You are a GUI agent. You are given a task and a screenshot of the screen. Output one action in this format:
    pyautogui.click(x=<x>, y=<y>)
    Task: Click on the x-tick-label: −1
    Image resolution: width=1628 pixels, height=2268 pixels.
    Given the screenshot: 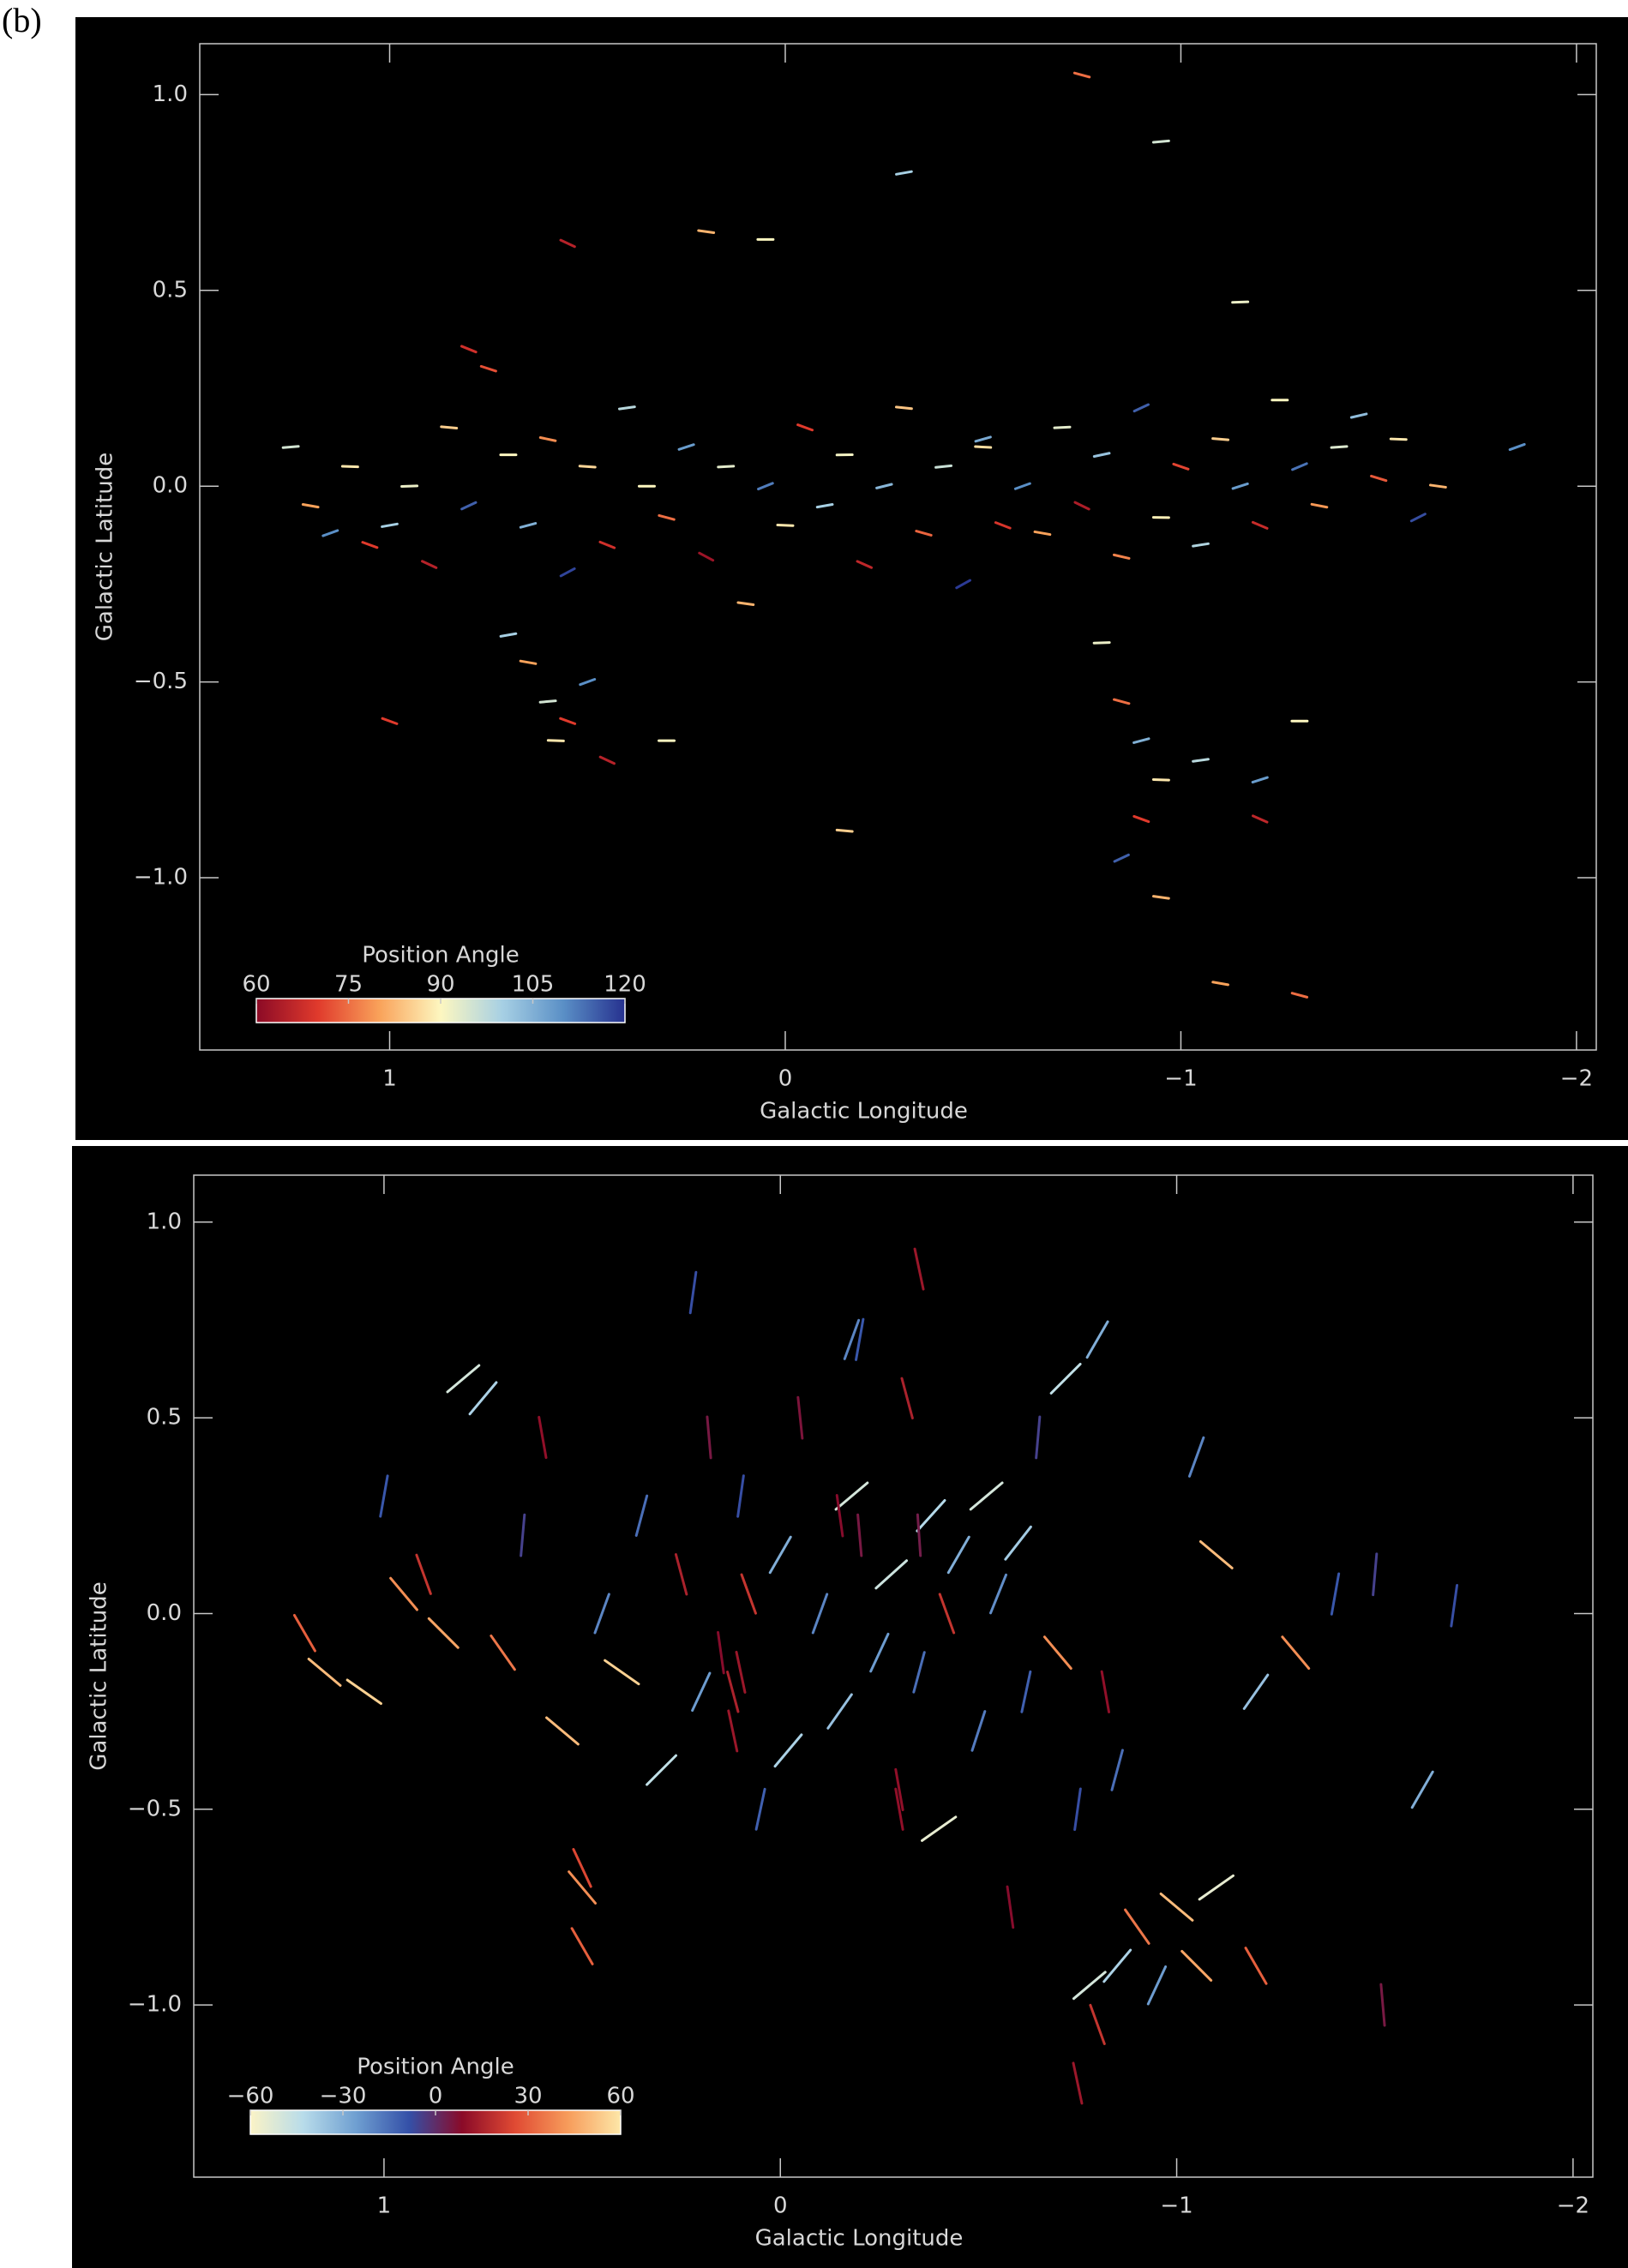 What is the action you would take?
    pyautogui.click(x=1180, y=1079)
    